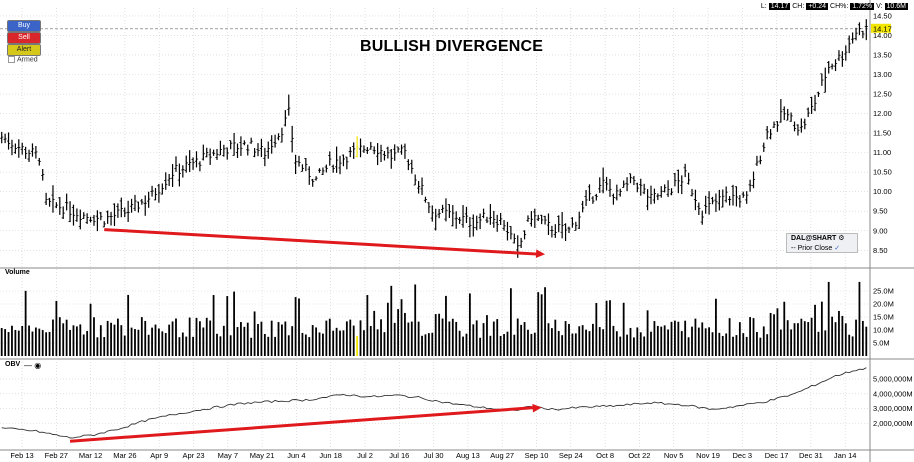  Describe the element at coordinates (38, 365) in the screenshot. I see `settings-icon: ◉` at that location.